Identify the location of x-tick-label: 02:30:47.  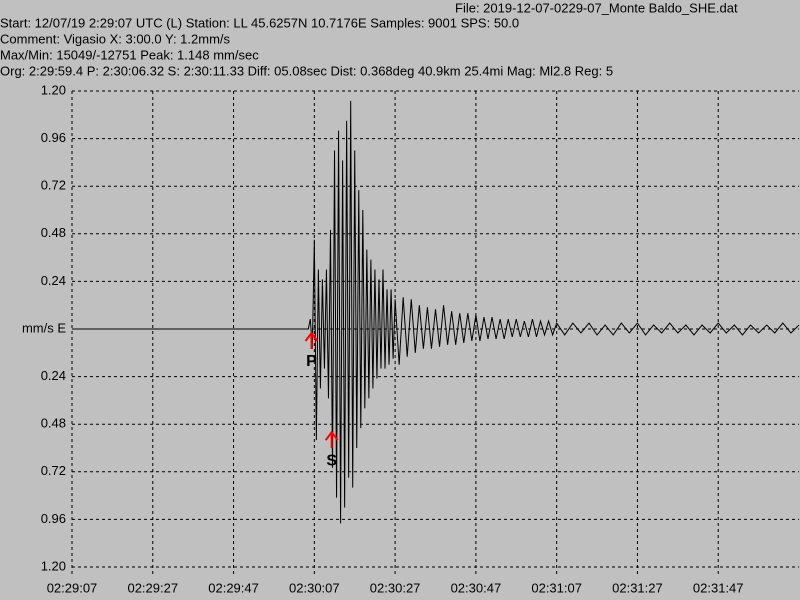
(476, 587).